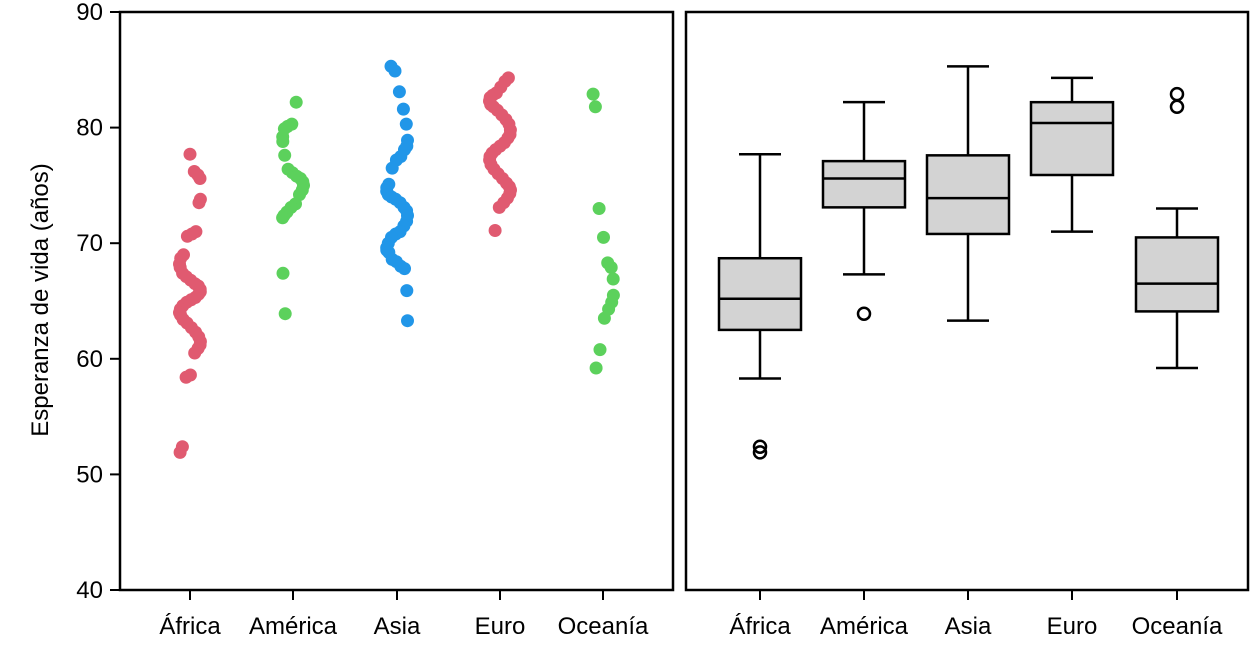 Image resolution: width=1250 pixels, height=650 pixels. Describe the element at coordinates (89, 359) in the screenshot. I see `y-tick-label: 60` at that location.